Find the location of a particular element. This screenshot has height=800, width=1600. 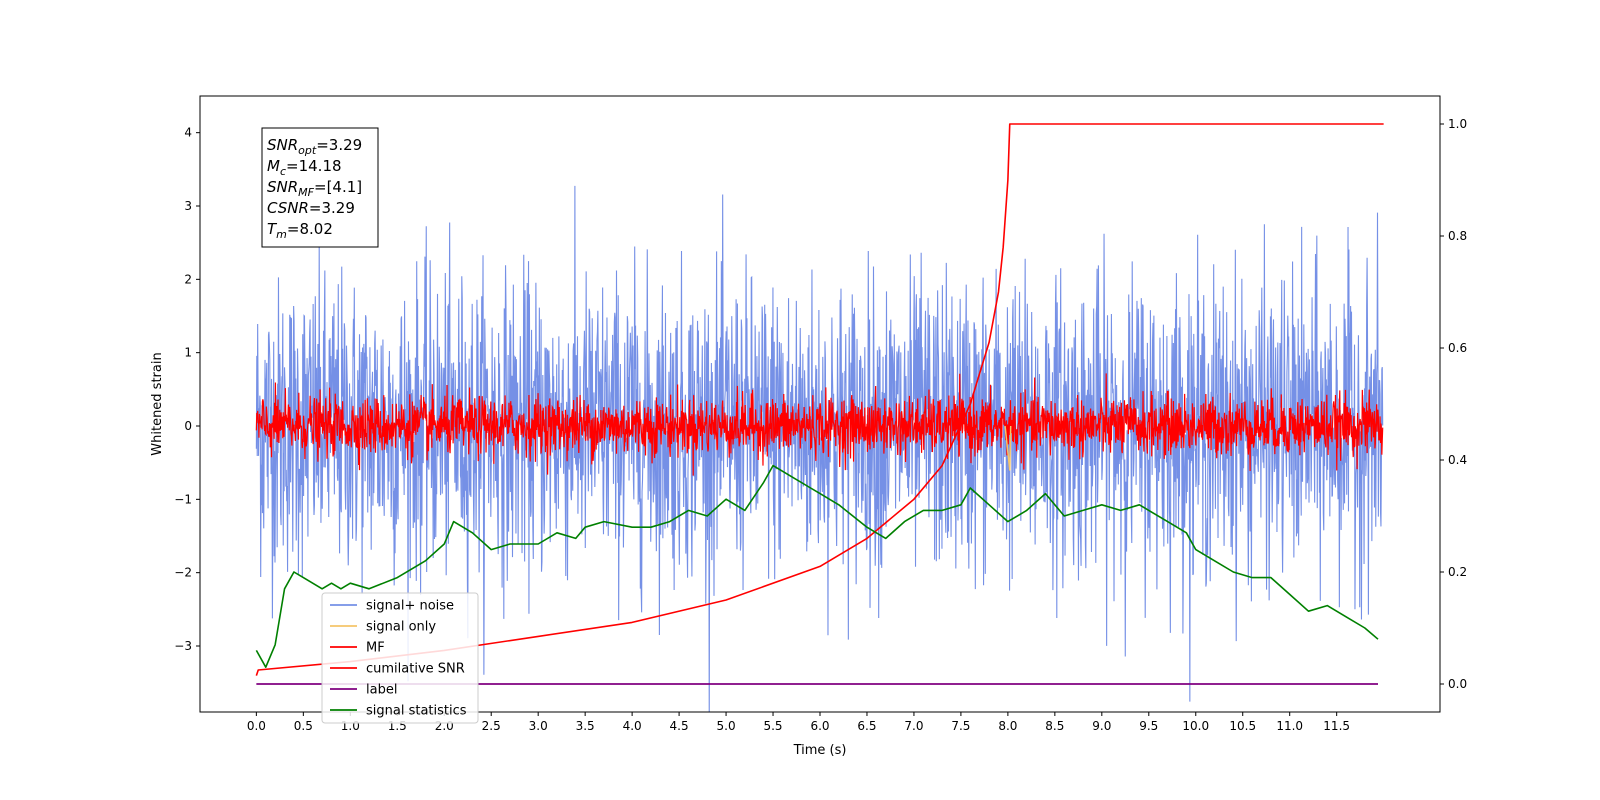

x-axis-label: Time (s) is located at coordinates (820, 750).